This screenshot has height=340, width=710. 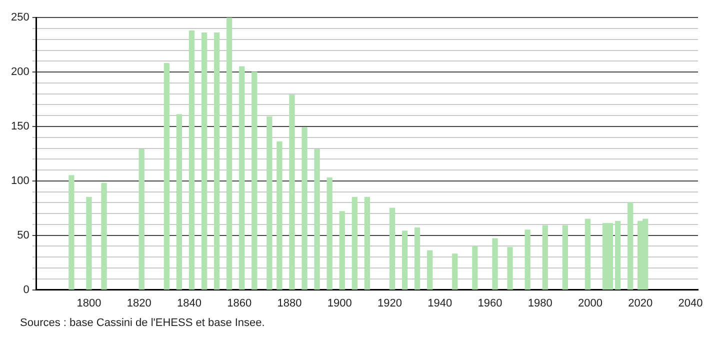 What do you see at coordinates (20, 72) in the screenshot?
I see `y-tick-label: 200` at bounding box center [20, 72].